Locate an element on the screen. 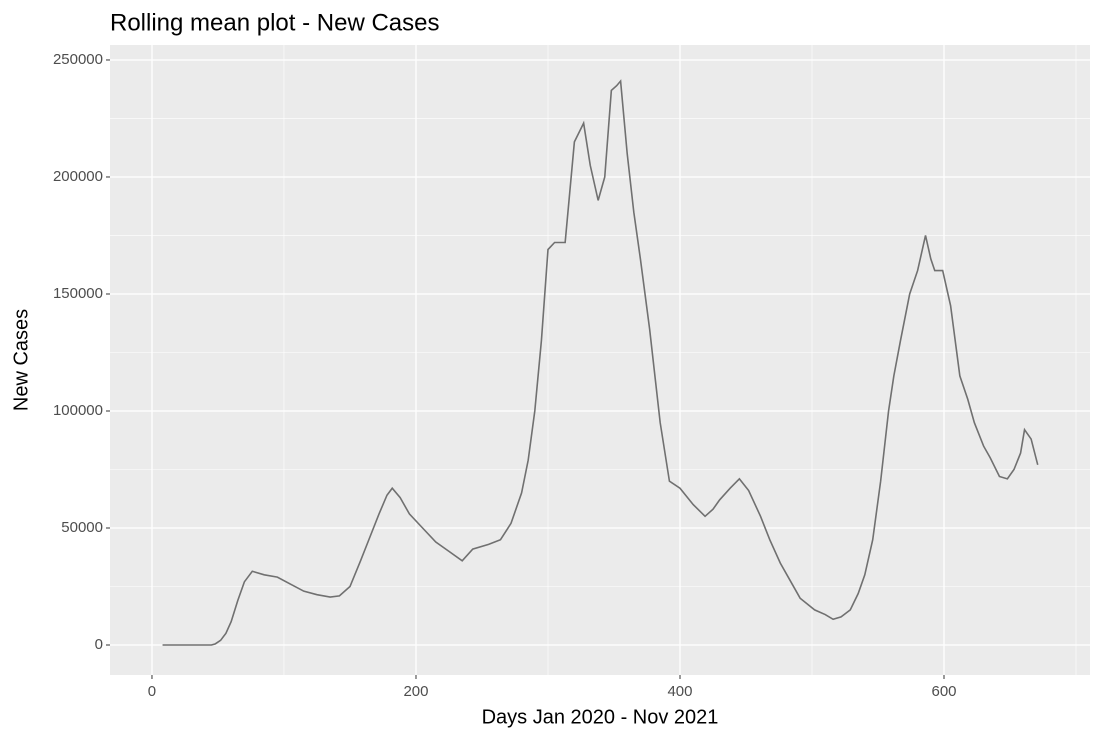 Image resolution: width=1102 pixels, height=742 pixels. y-axis-label: New Cases is located at coordinates (21, 360).